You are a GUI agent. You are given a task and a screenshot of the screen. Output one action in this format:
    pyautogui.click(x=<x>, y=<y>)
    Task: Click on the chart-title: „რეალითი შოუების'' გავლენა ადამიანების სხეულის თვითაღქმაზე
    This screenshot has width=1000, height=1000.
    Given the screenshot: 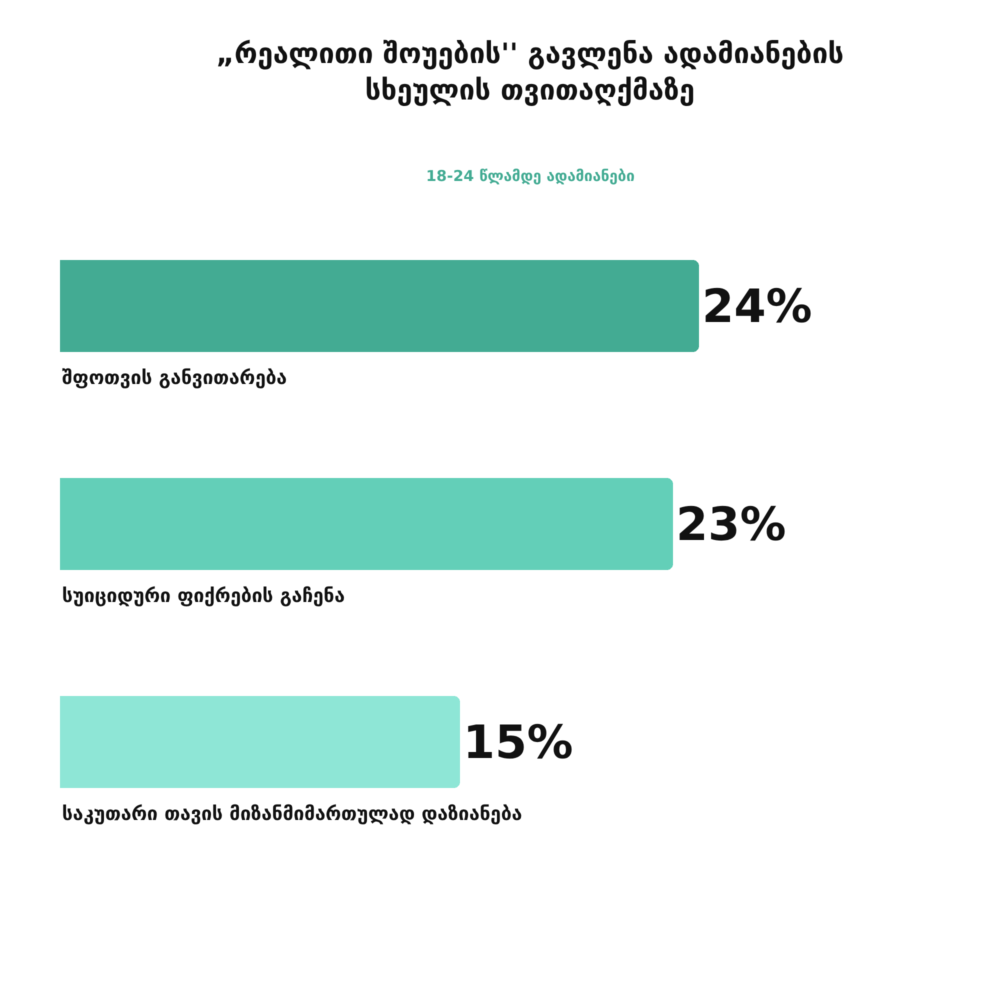 What is the action you would take?
    pyautogui.click(x=530, y=71)
    